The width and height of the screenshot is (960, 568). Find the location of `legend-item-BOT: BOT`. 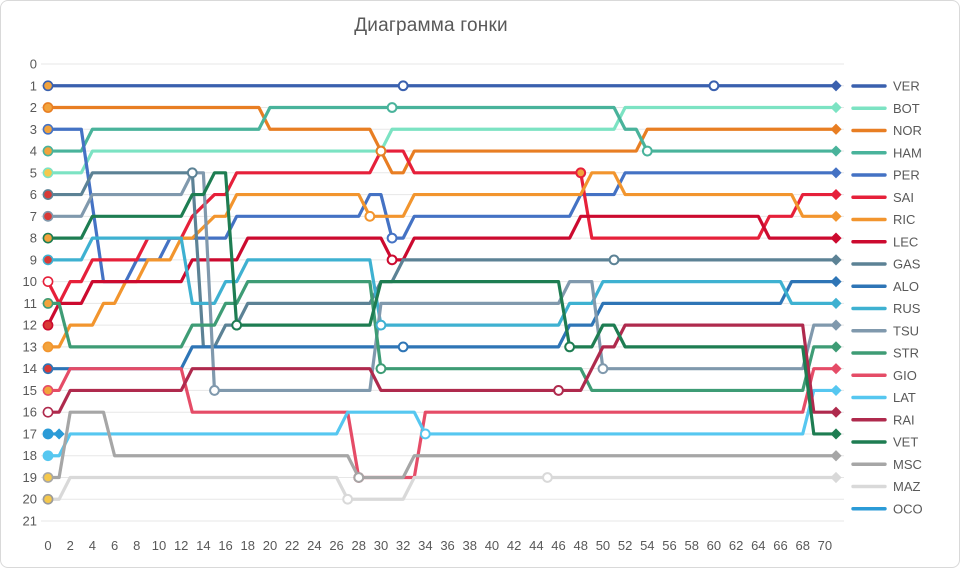

legend-item-BOT: BOT is located at coordinates (885, 108).